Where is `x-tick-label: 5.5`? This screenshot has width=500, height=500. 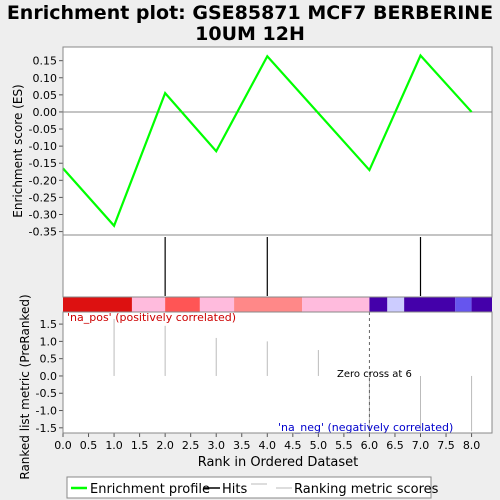 x-tick-label: 5.5 is located at coordinates (344, 445).